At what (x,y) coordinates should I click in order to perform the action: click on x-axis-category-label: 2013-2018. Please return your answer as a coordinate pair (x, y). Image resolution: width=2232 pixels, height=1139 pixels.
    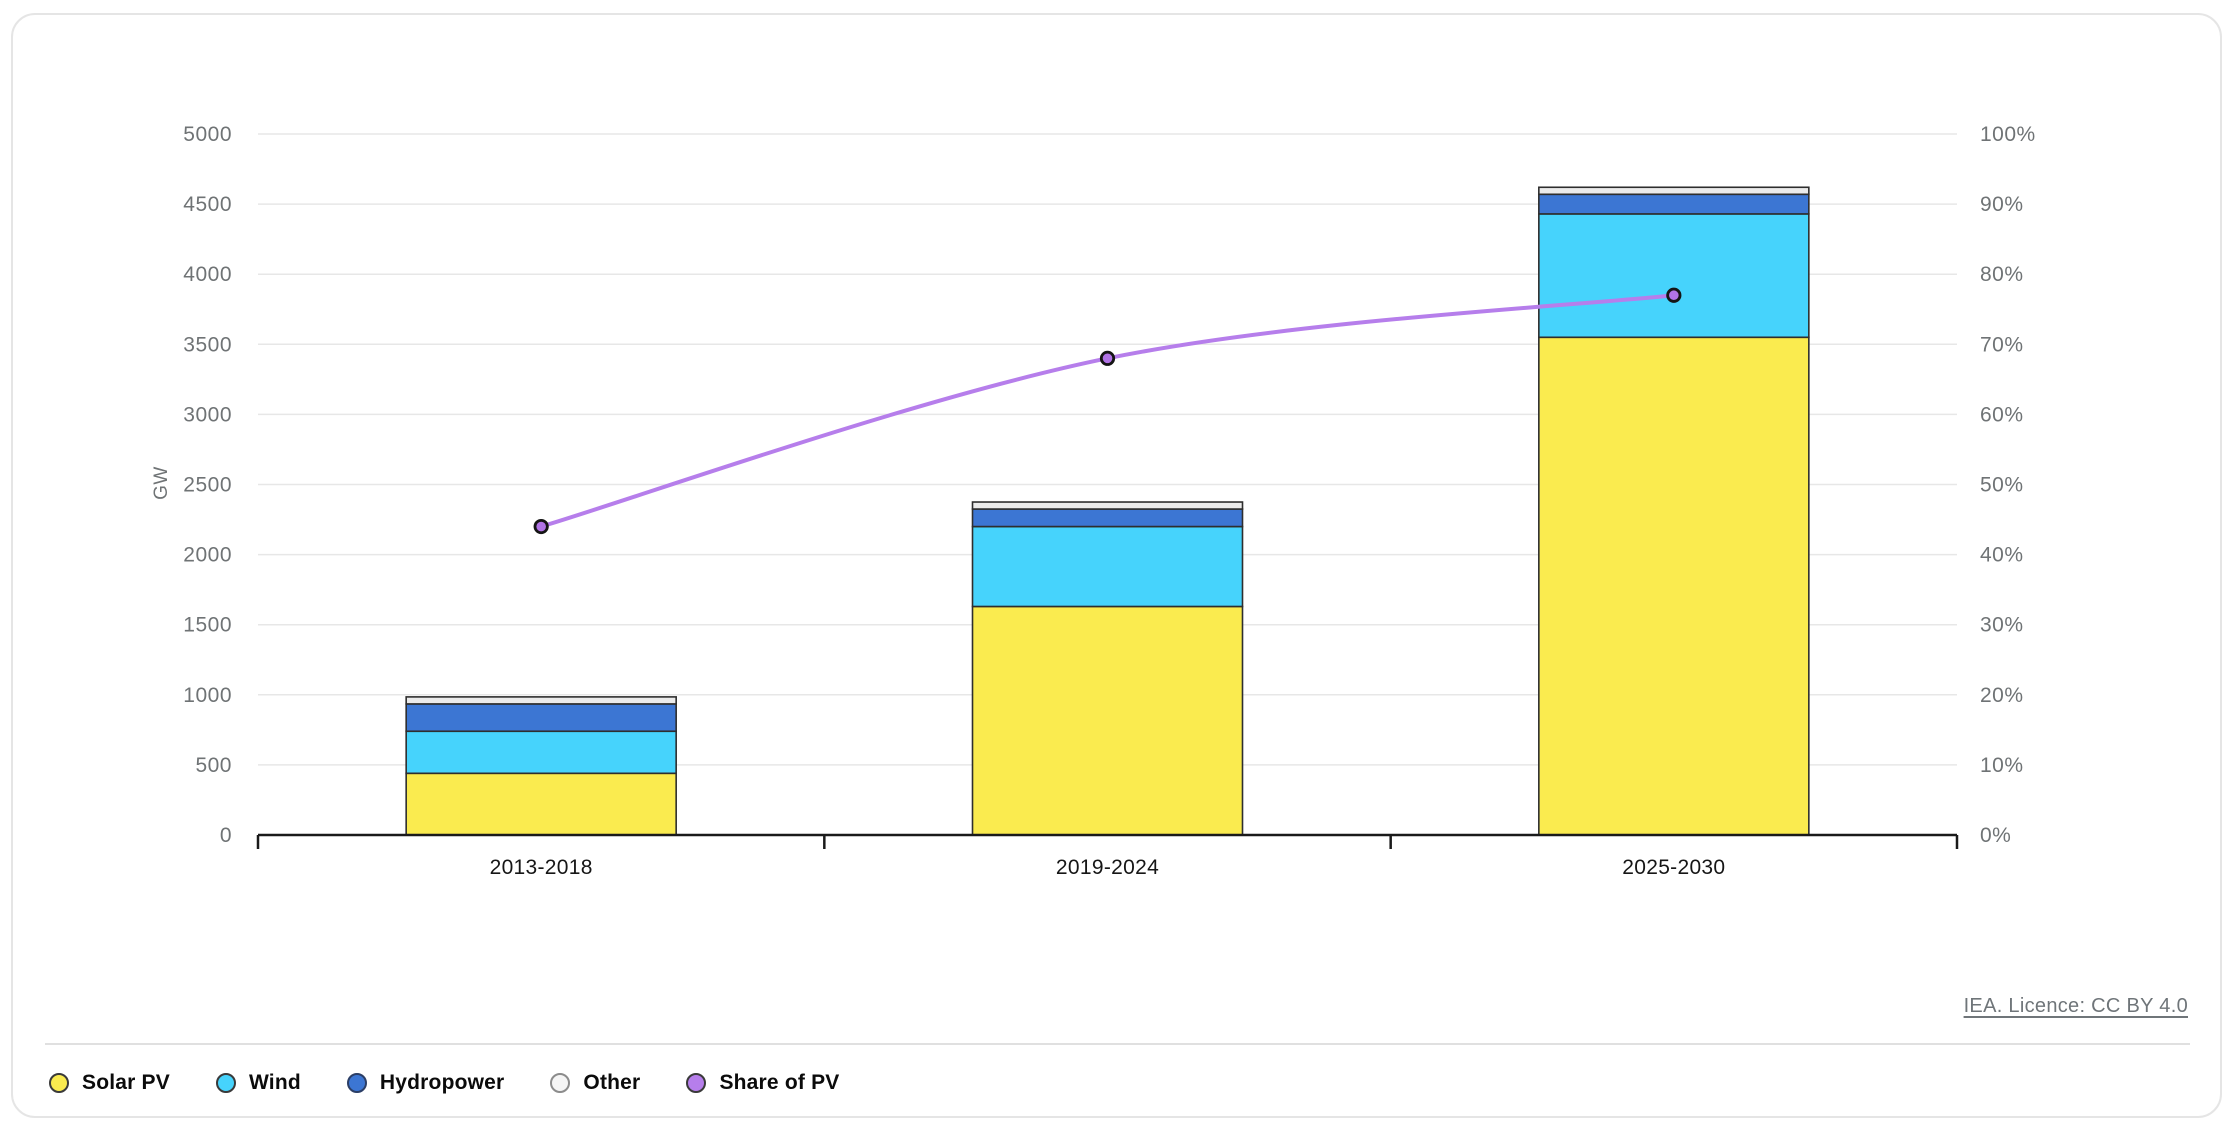
    Looking at the image, I should click on (541, 867).